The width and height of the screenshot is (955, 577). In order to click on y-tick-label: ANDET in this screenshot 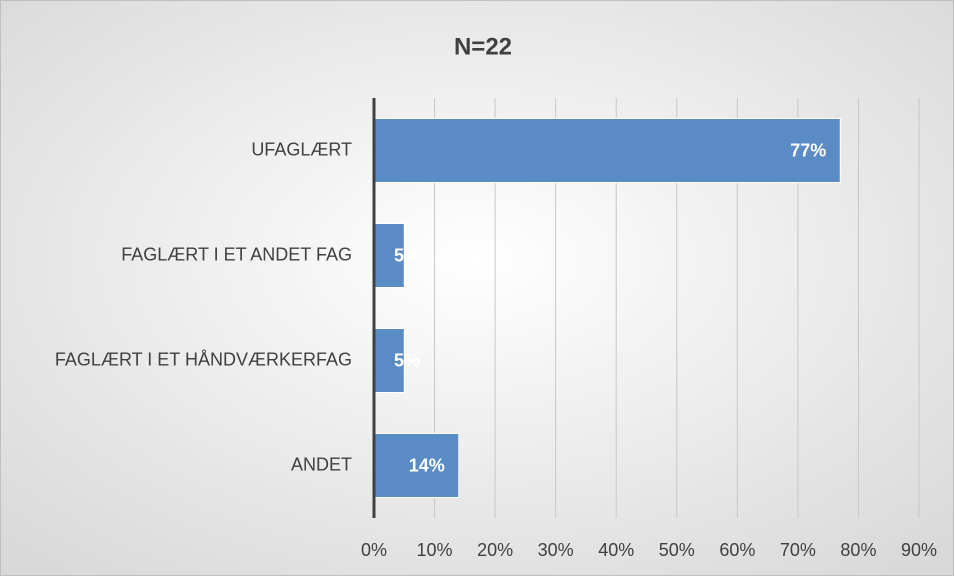, I will do `click(321, 464)`.